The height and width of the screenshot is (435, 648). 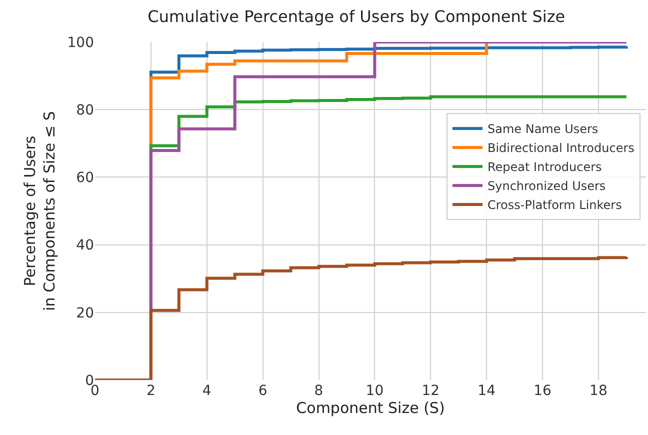 I want to click on legend-label: Repeat Introducers, so click(x=544, y=167).